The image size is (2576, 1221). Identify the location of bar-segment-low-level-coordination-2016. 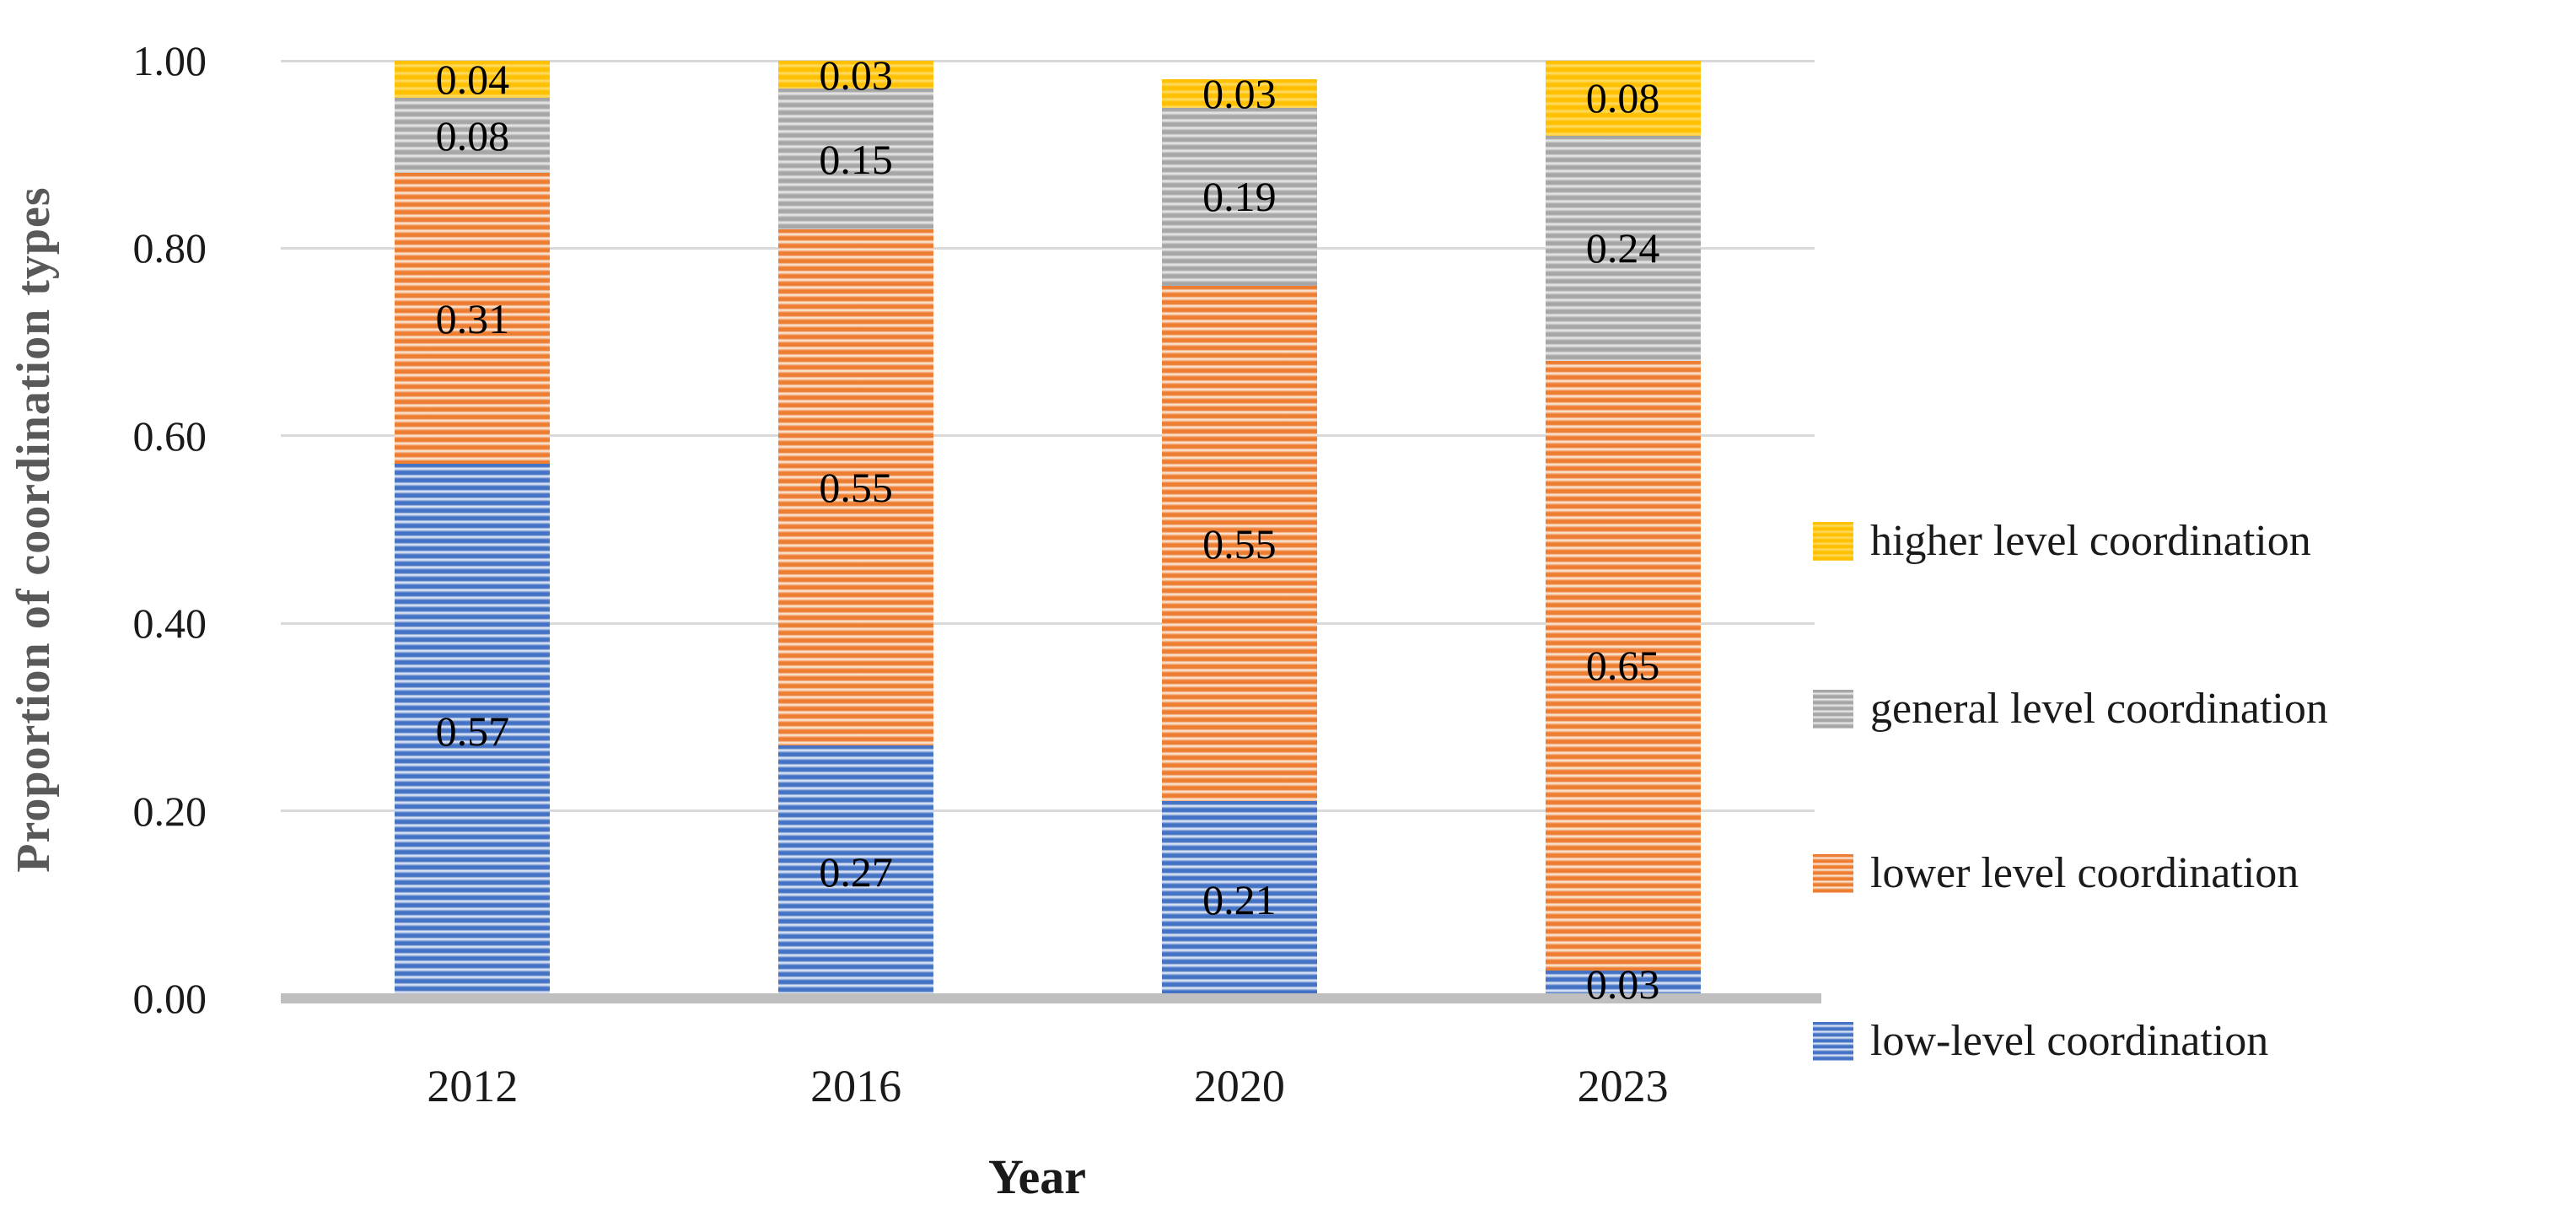
(856, 871).